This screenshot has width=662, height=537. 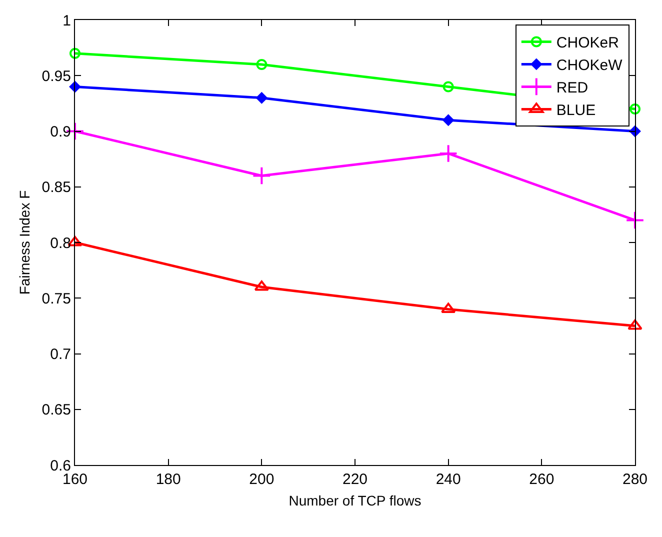 What do you see at coordinates (355, 479) in the screenshot?
I see `x-tick-label: 220` at bounding box center [355, 479].